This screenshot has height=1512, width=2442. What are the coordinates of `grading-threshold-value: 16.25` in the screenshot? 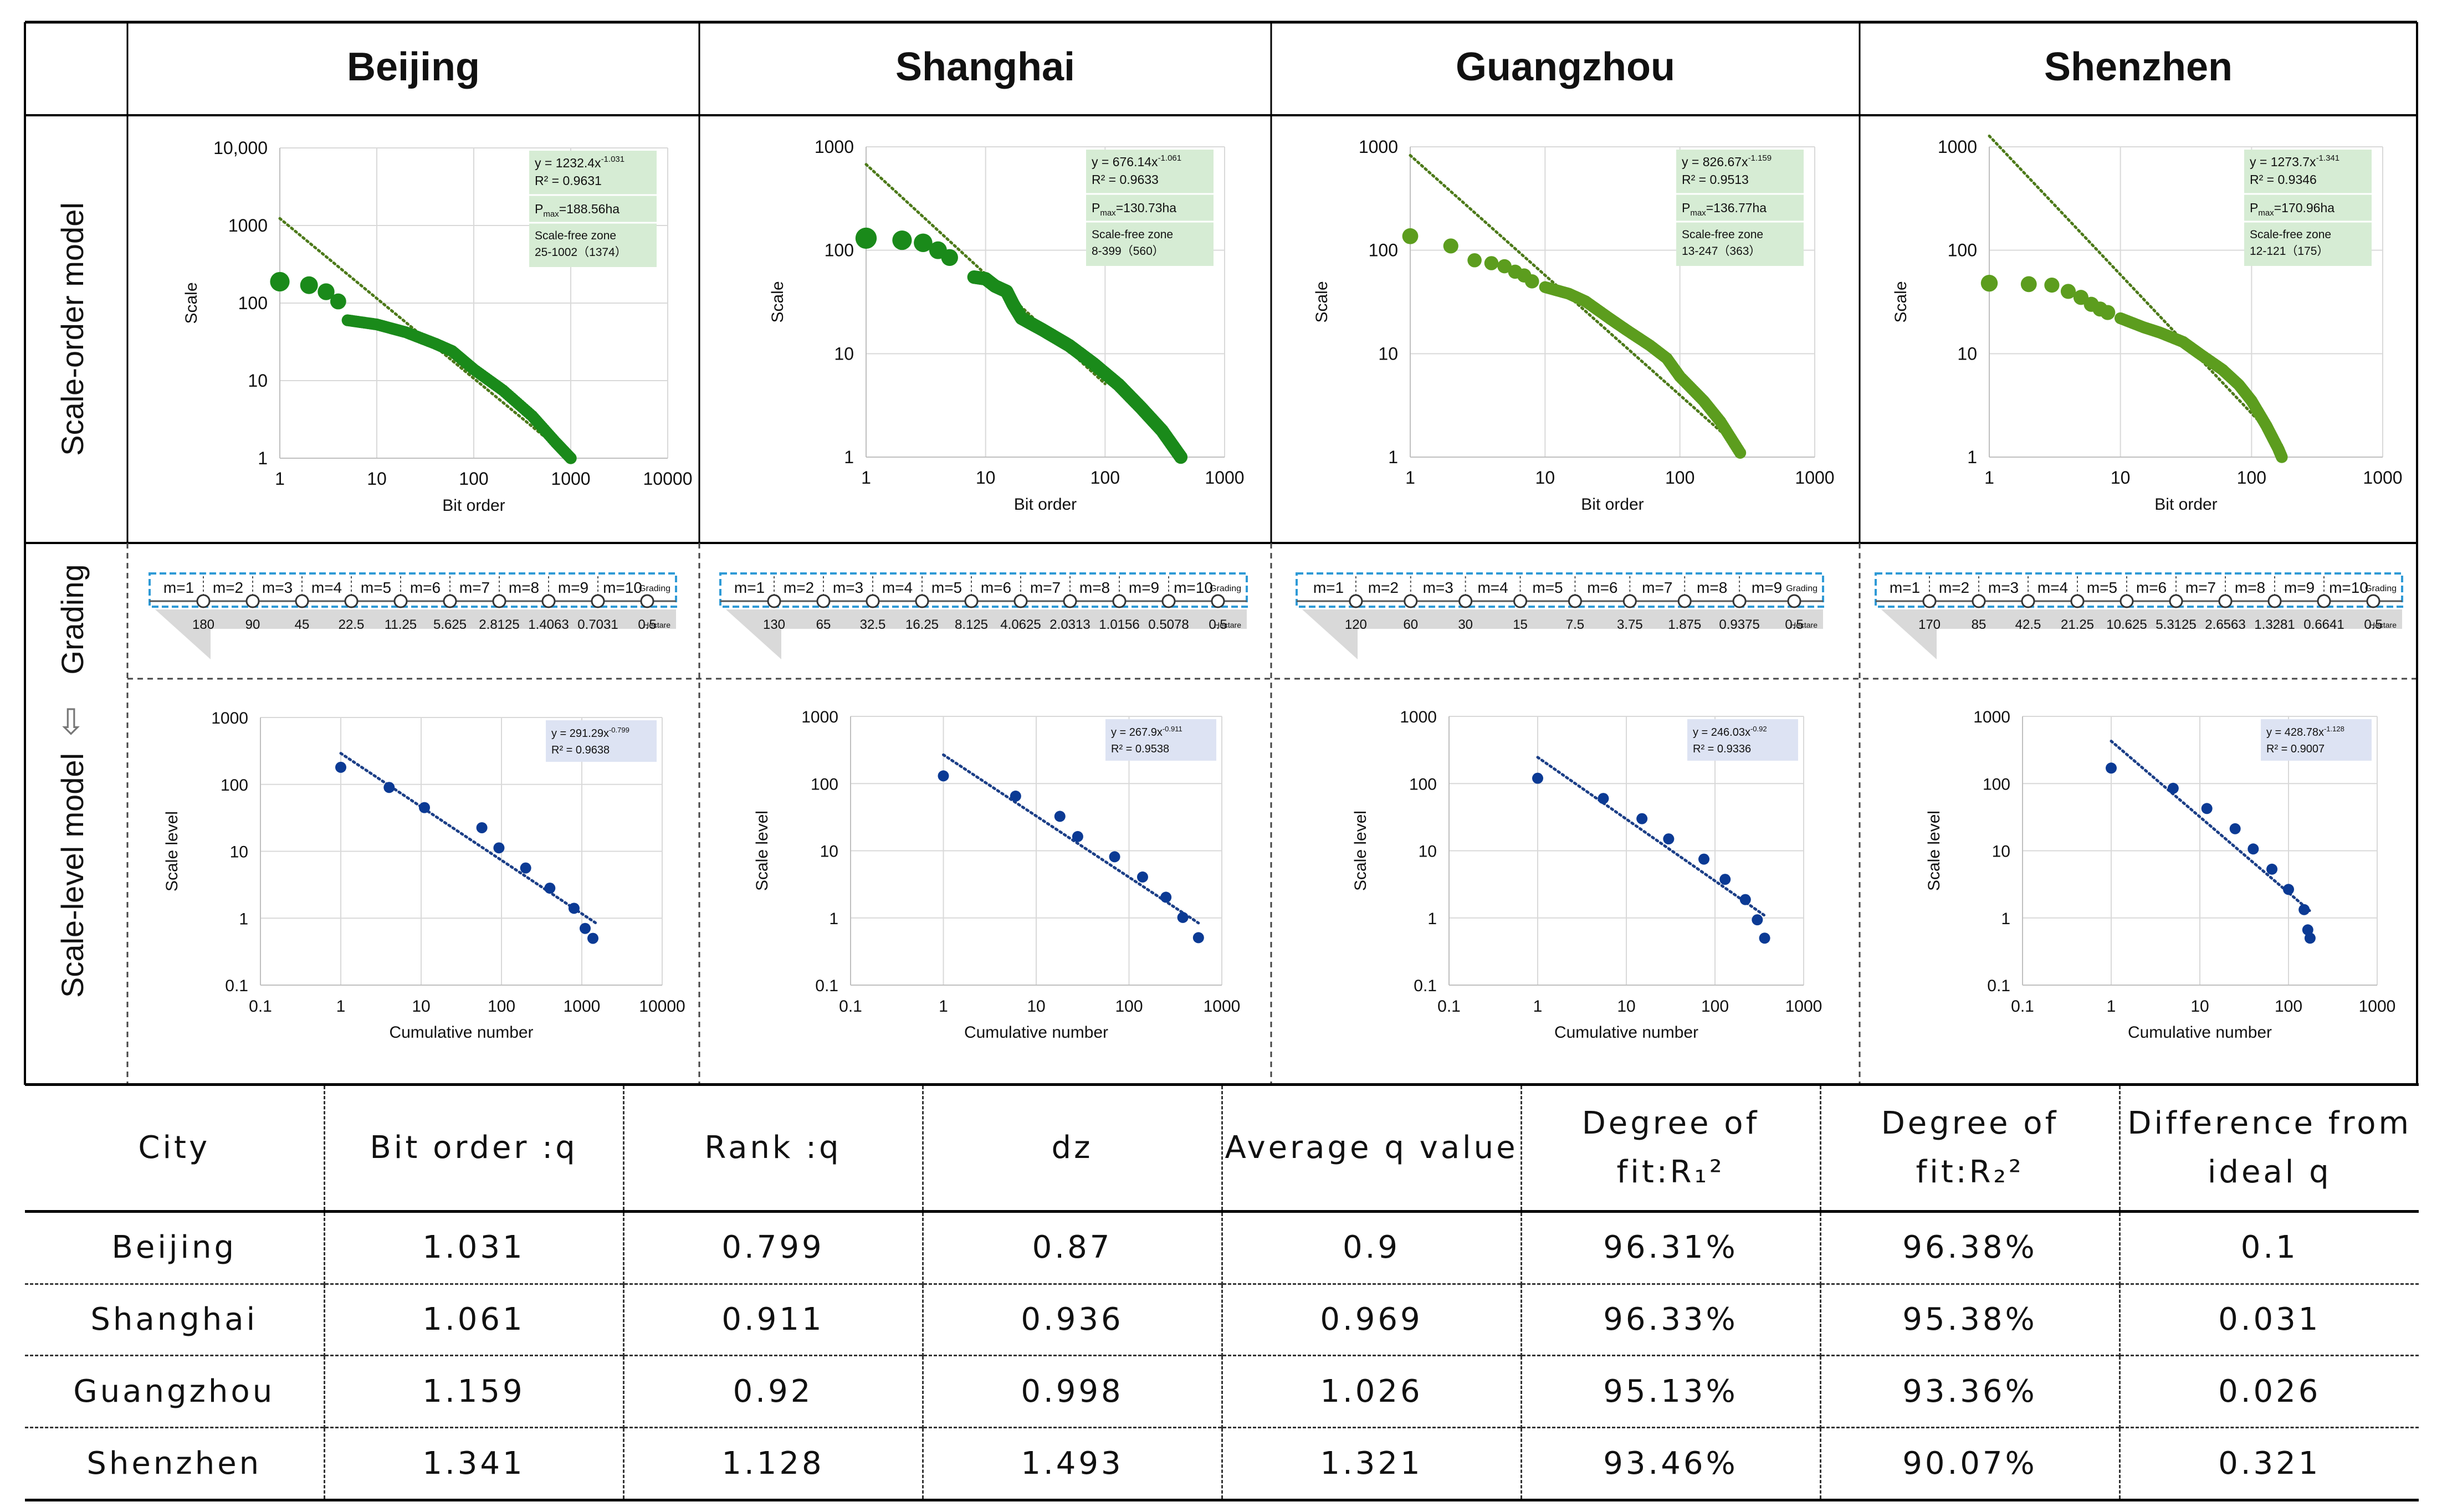 It's located at (922, 624).